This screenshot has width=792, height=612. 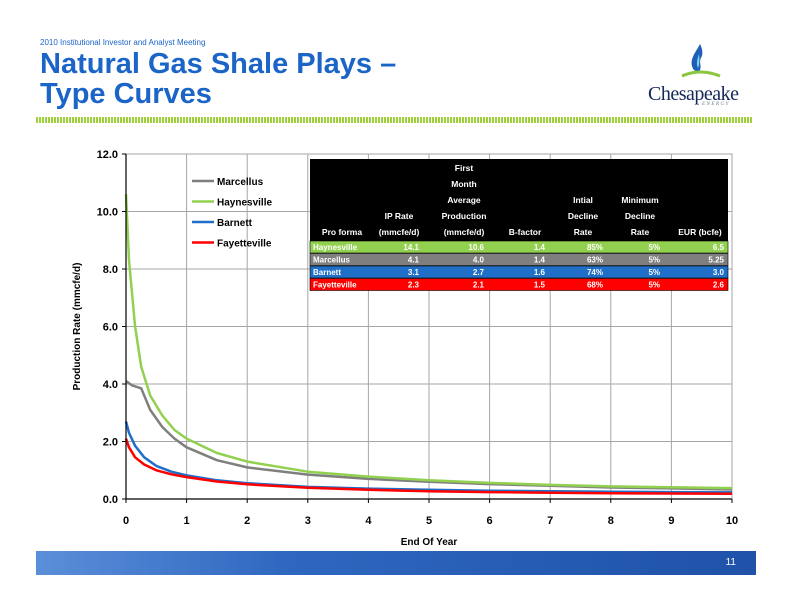 I want to click on y-tick-label: 10.0, so click(x=107, y=213).